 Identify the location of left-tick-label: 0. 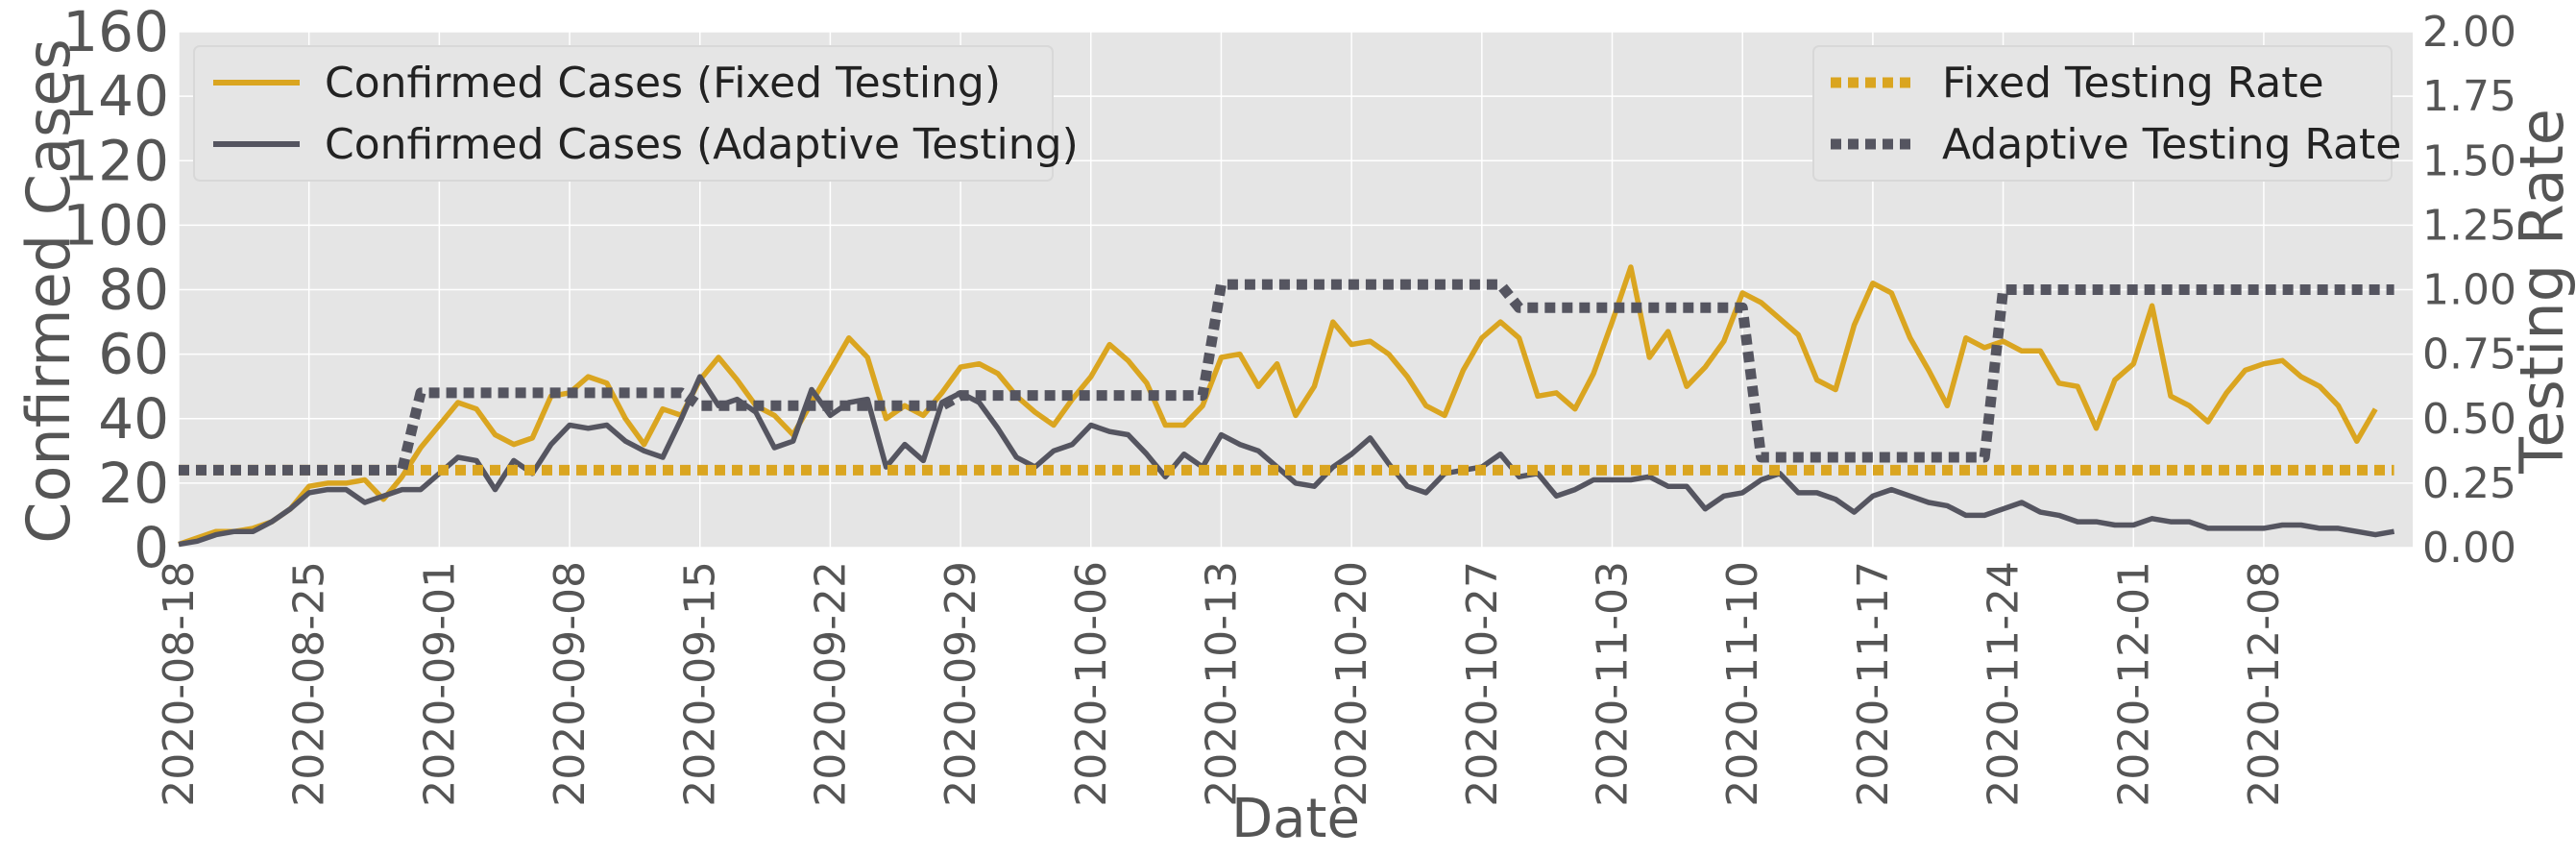
(151, 548).